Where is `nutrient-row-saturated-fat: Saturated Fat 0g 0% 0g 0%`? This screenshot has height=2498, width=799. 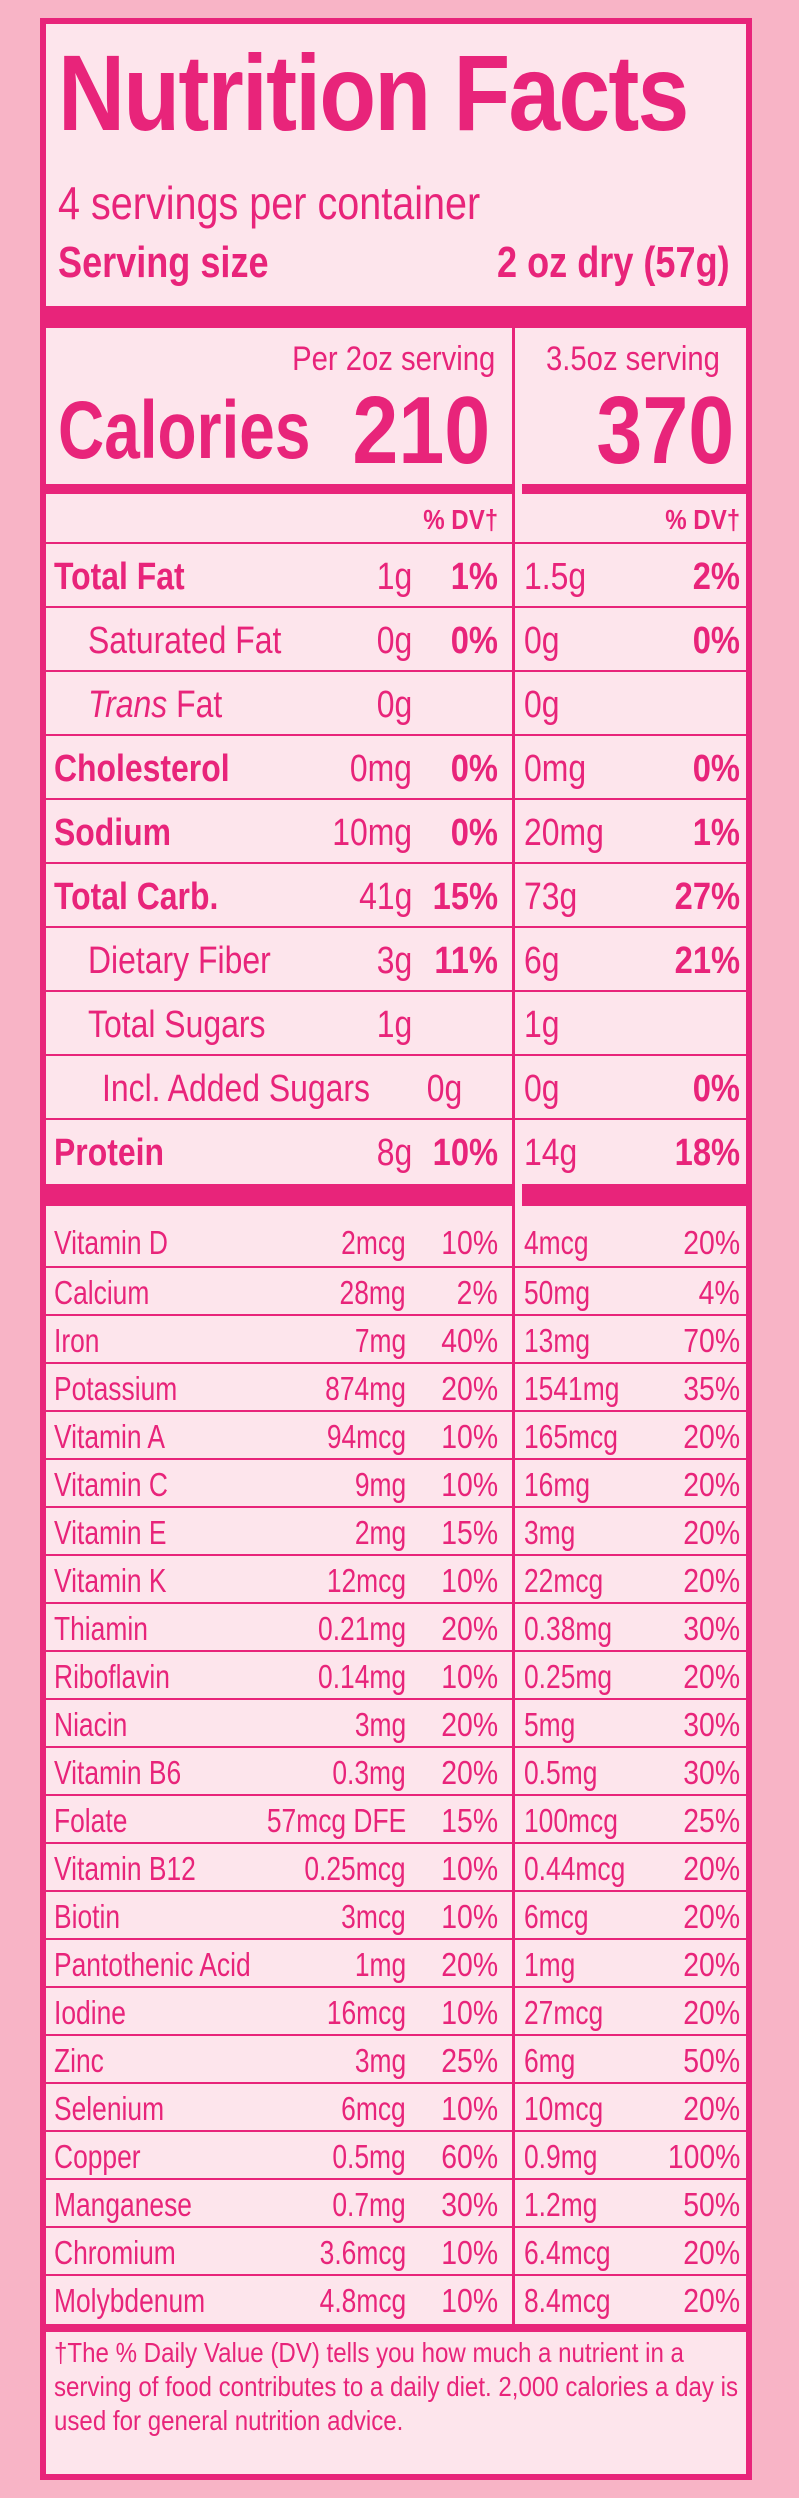
nutrient-row-saturated-fat: Saturated Fat 0g 0% 0g 0% is located at coordinates (396, 639).